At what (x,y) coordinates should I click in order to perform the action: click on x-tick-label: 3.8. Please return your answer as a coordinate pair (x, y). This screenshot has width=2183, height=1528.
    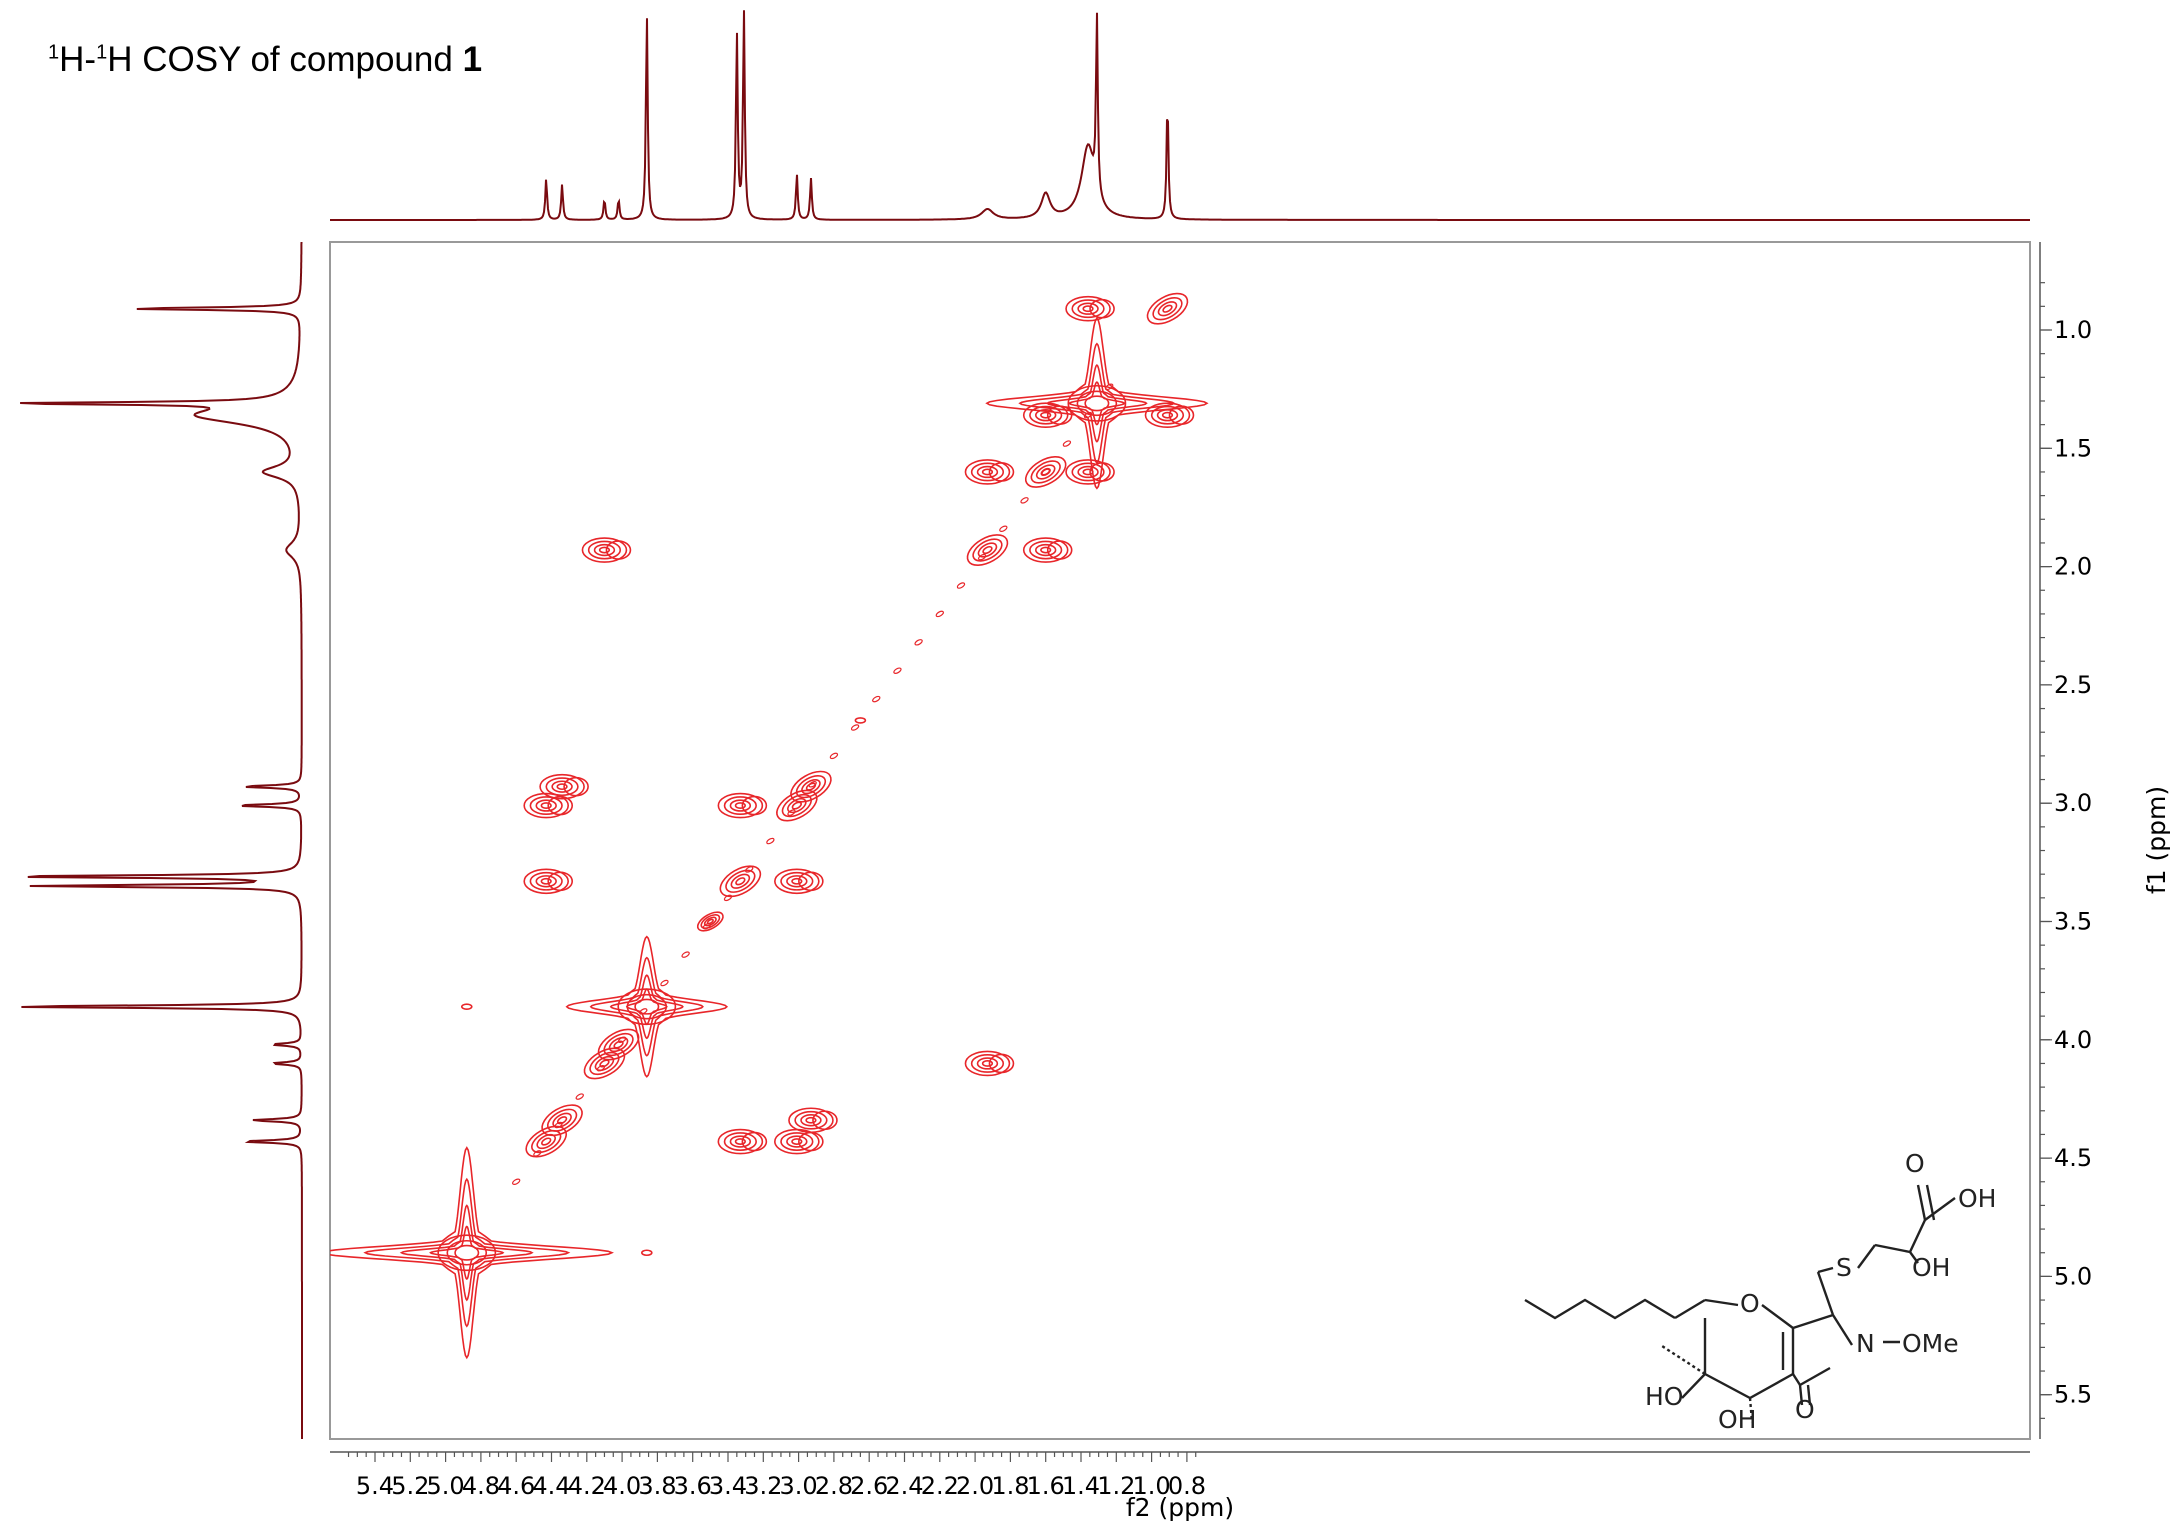
    Looking at the image, I should click on (657, 1486).